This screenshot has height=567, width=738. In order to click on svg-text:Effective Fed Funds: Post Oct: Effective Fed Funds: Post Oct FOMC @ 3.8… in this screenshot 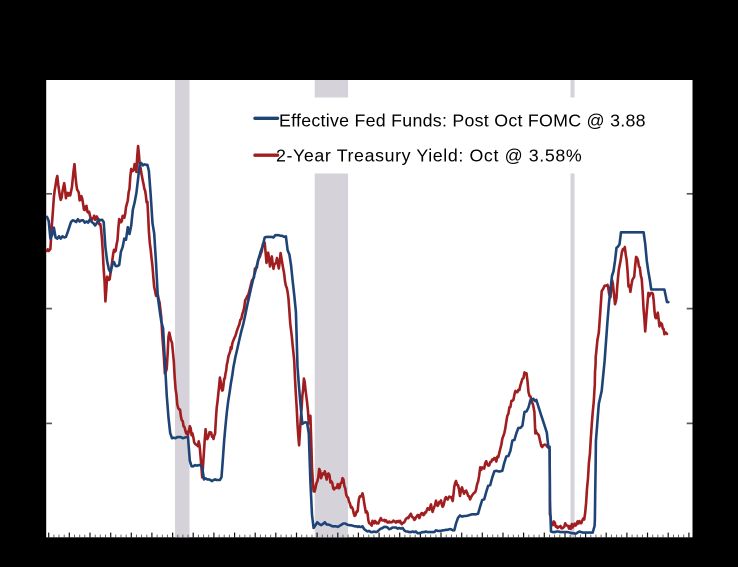, I will do `click(462, 121)`.